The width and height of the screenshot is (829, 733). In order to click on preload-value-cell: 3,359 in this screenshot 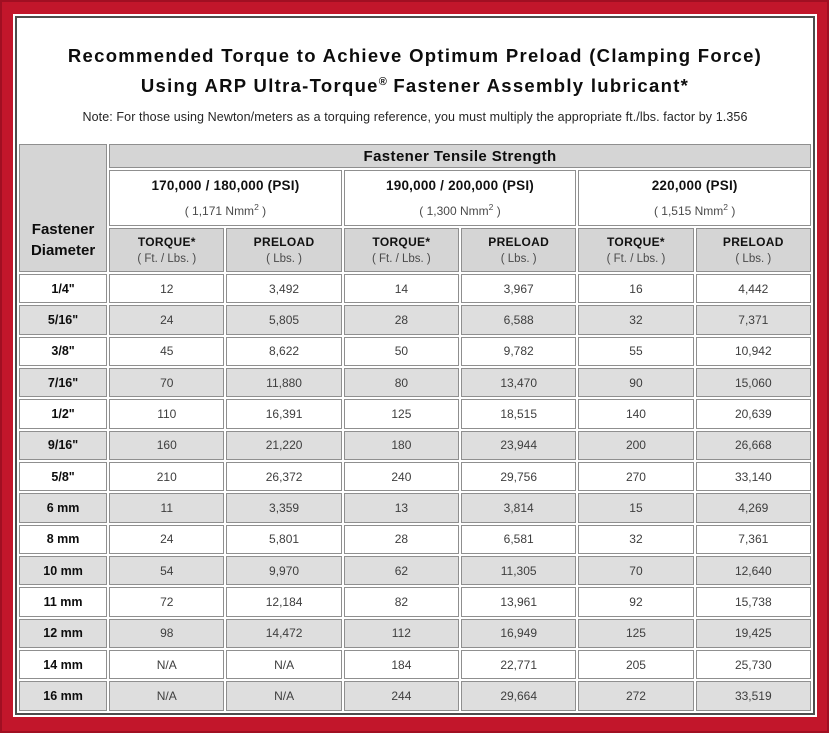, I will do `click(284, 508)`.